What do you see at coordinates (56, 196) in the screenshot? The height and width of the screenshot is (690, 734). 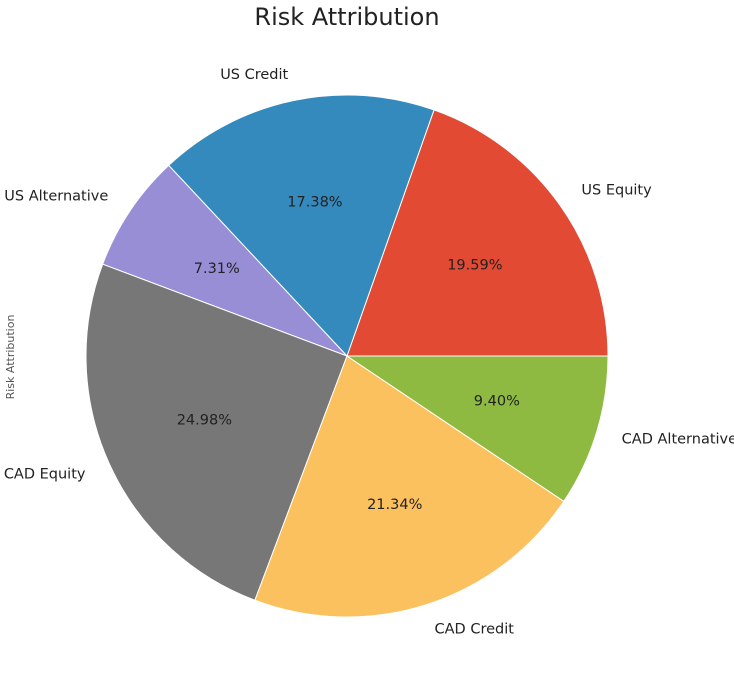 I see `slice-label-us-alternative: US Alternative` at bounding box center [56, 196].